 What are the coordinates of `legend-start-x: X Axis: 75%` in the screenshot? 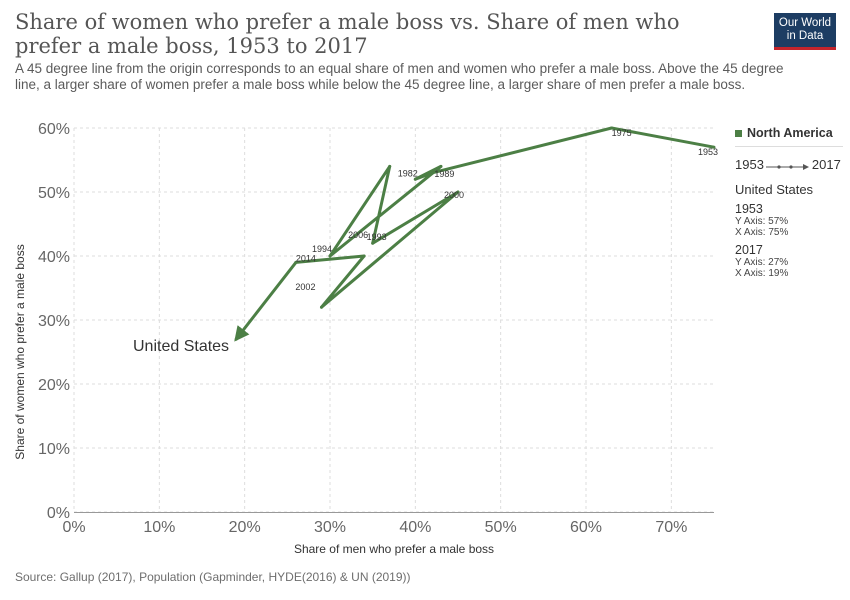 It's located at (762, 232).